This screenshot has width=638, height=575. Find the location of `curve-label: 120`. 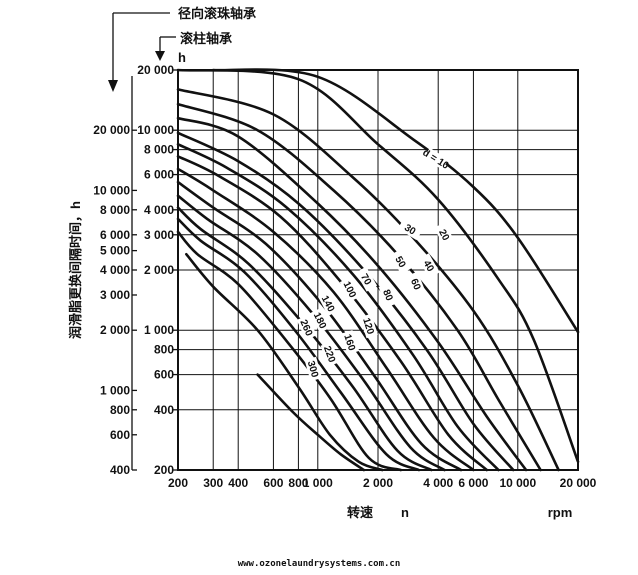

curve-label: 120 is located at coordinates (368, 327).